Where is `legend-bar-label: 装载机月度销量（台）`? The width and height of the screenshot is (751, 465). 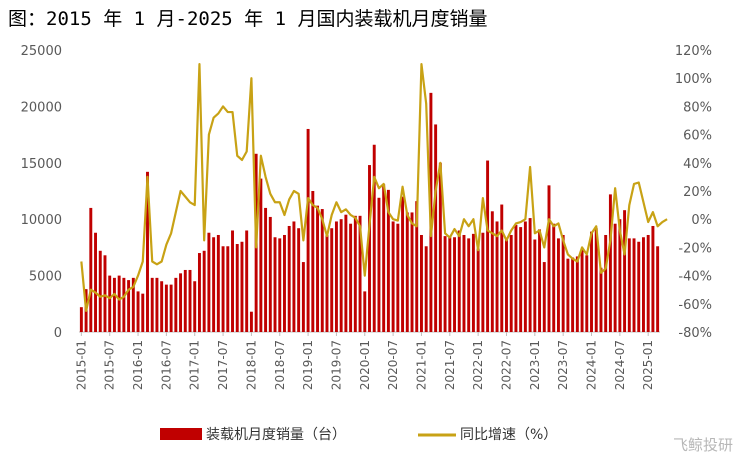
legend-bar-label: 装载机月度销量（台） is located at coordinates (276, 435).